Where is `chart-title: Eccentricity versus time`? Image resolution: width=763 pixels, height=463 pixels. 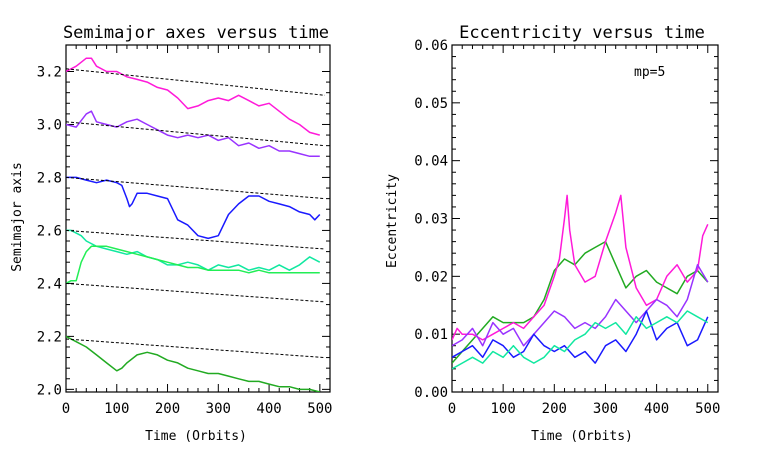 chart-title: Eccentricity versus time is located at coordinates (582, 33).